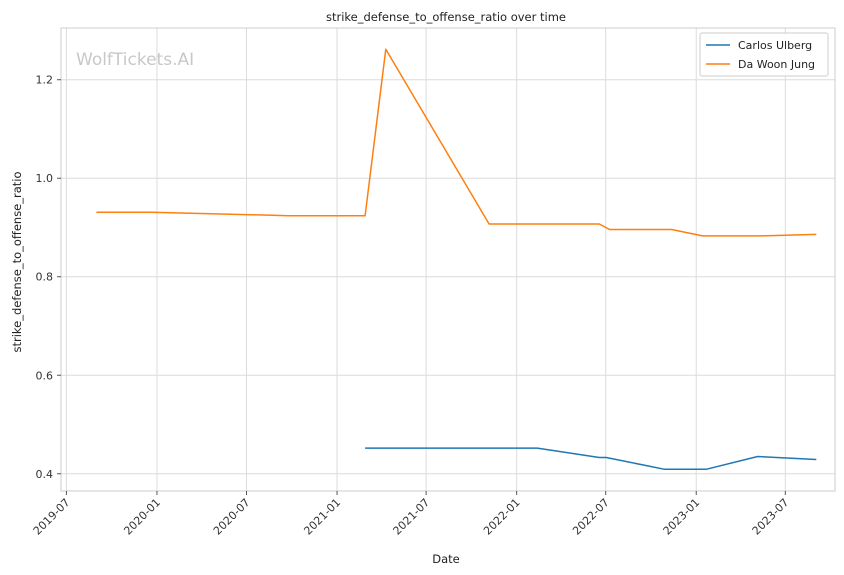 This screenshot has height=575, width=844. I want to click on y-tick-label: 1.2, so click(45, 80).